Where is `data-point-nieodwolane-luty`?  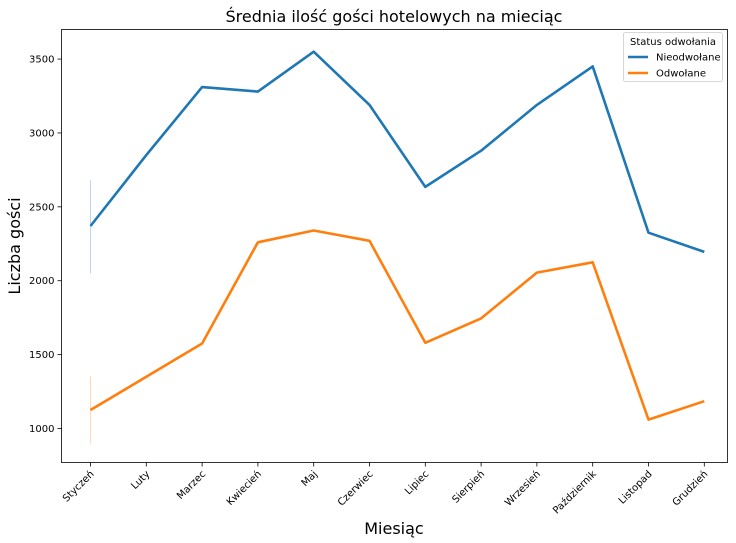 data-point-nieodwolane-luty is located at coordinates (146, 155).